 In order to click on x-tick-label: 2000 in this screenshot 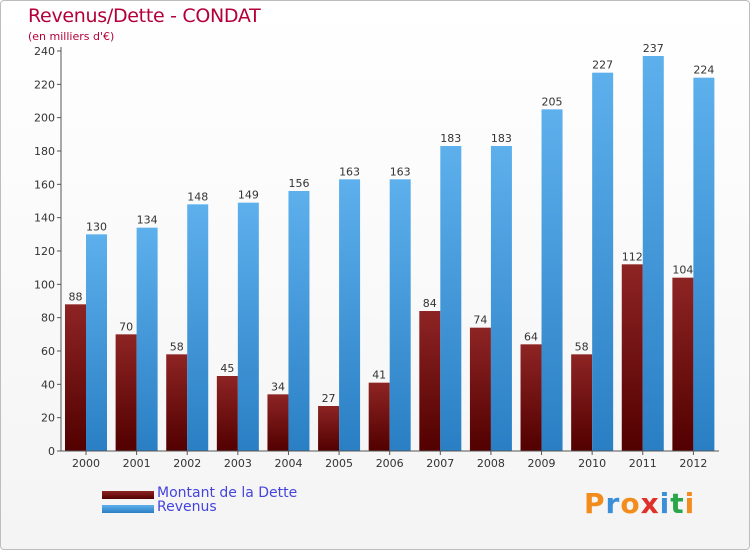, I will do `click(86, 463)`.